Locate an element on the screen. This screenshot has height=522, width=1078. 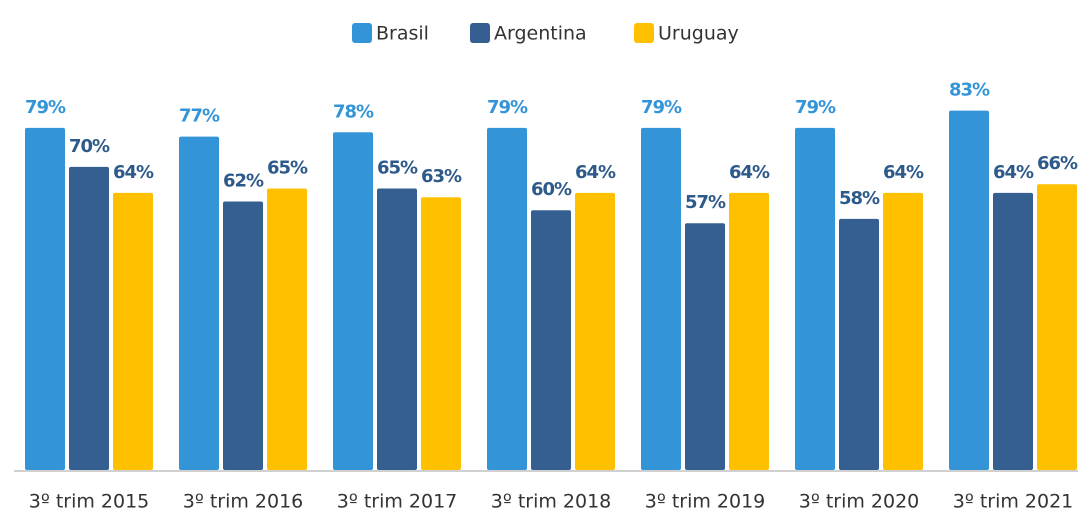
value-label: 77% is located at coordinates (199, 116).